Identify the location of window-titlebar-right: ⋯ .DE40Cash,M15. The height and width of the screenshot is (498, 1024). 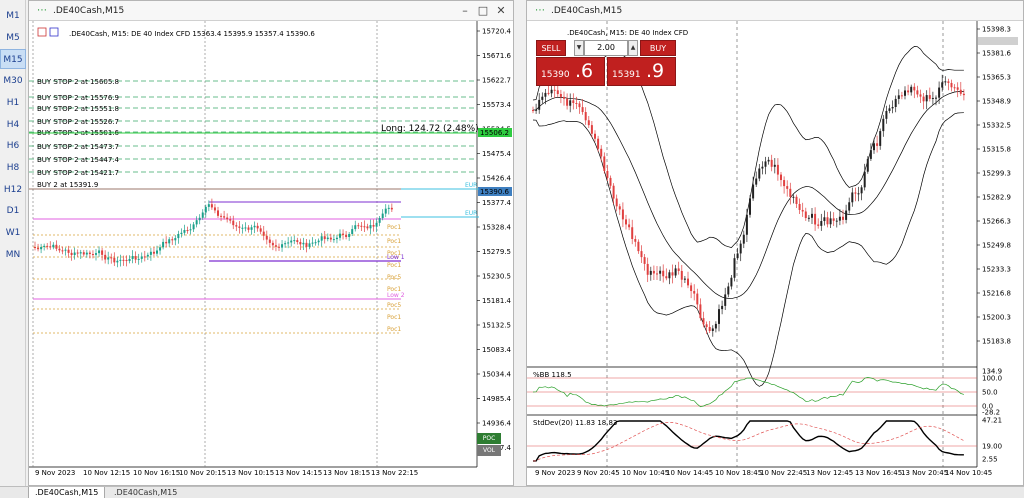
(775, 11).